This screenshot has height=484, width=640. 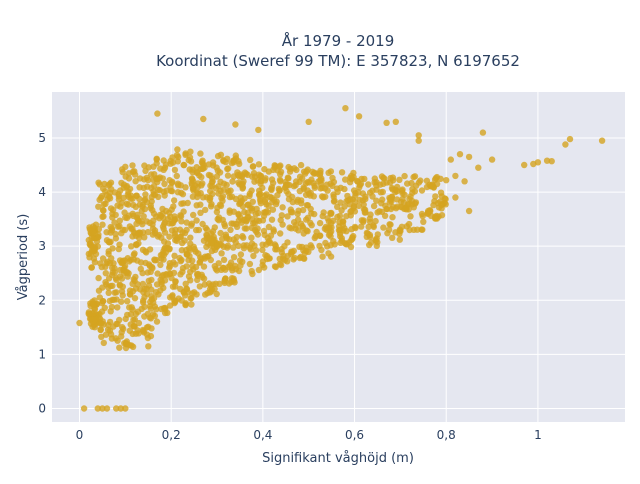 What do you see at coordinates (23, 257) in the screenshot?
I see `y-axis-title: Vågperiod (s)` at bounding box center [23, 257].